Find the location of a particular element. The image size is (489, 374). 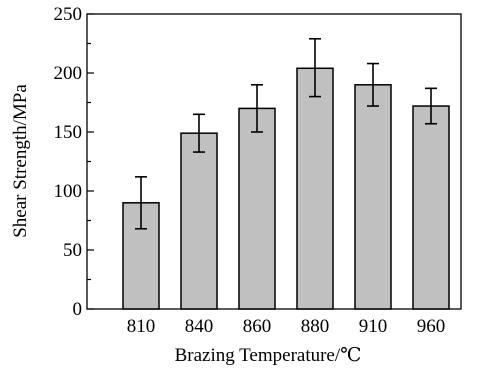

y-tick-label: 100 is located at coordinates (68, 191).